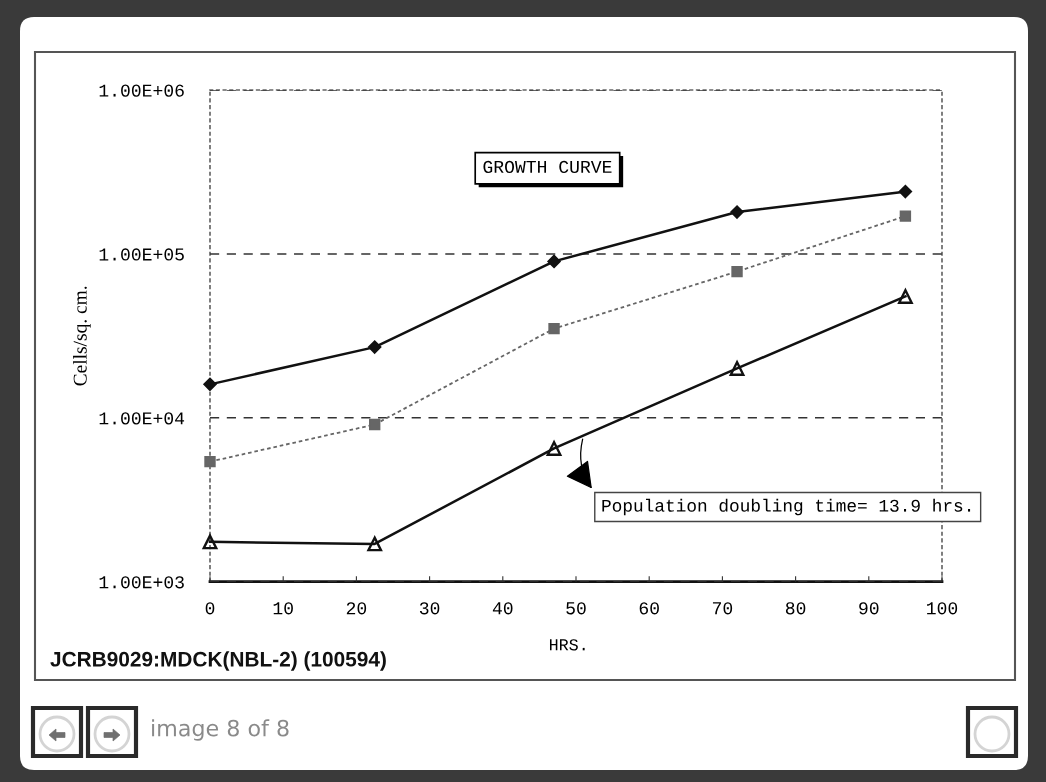  Describe the element at coordinates (502, 608) in the screenshot. I see `x-tick-label: 40` at that location.